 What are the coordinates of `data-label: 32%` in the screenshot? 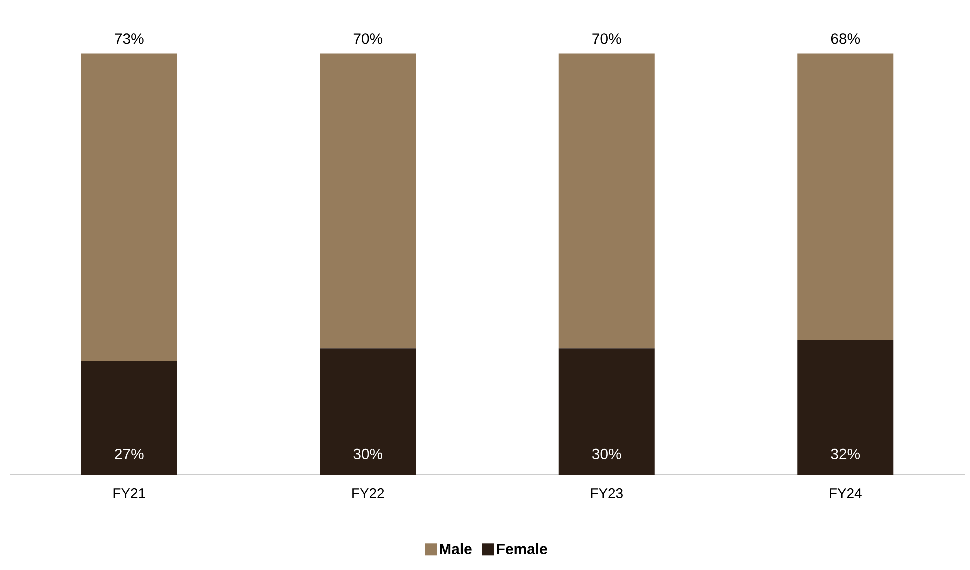 It's located at (845, 454).